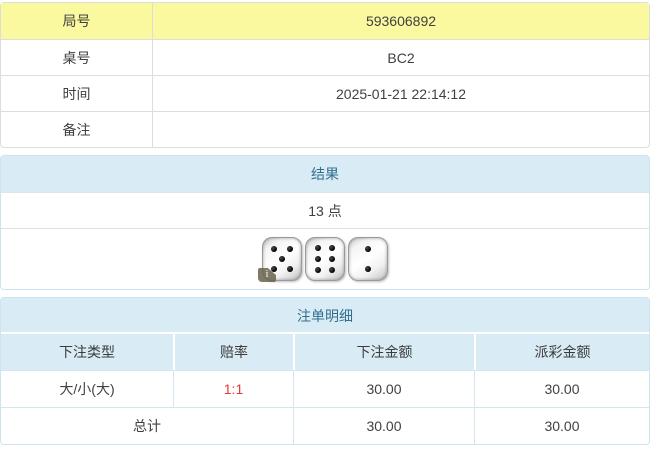 The height and width of the screenshot is (459, 658). What do you see at coordinates (87, 388) in the screenshot?
I see `bet-type-value: 大/小(大)` at bounding box center [87, 388].